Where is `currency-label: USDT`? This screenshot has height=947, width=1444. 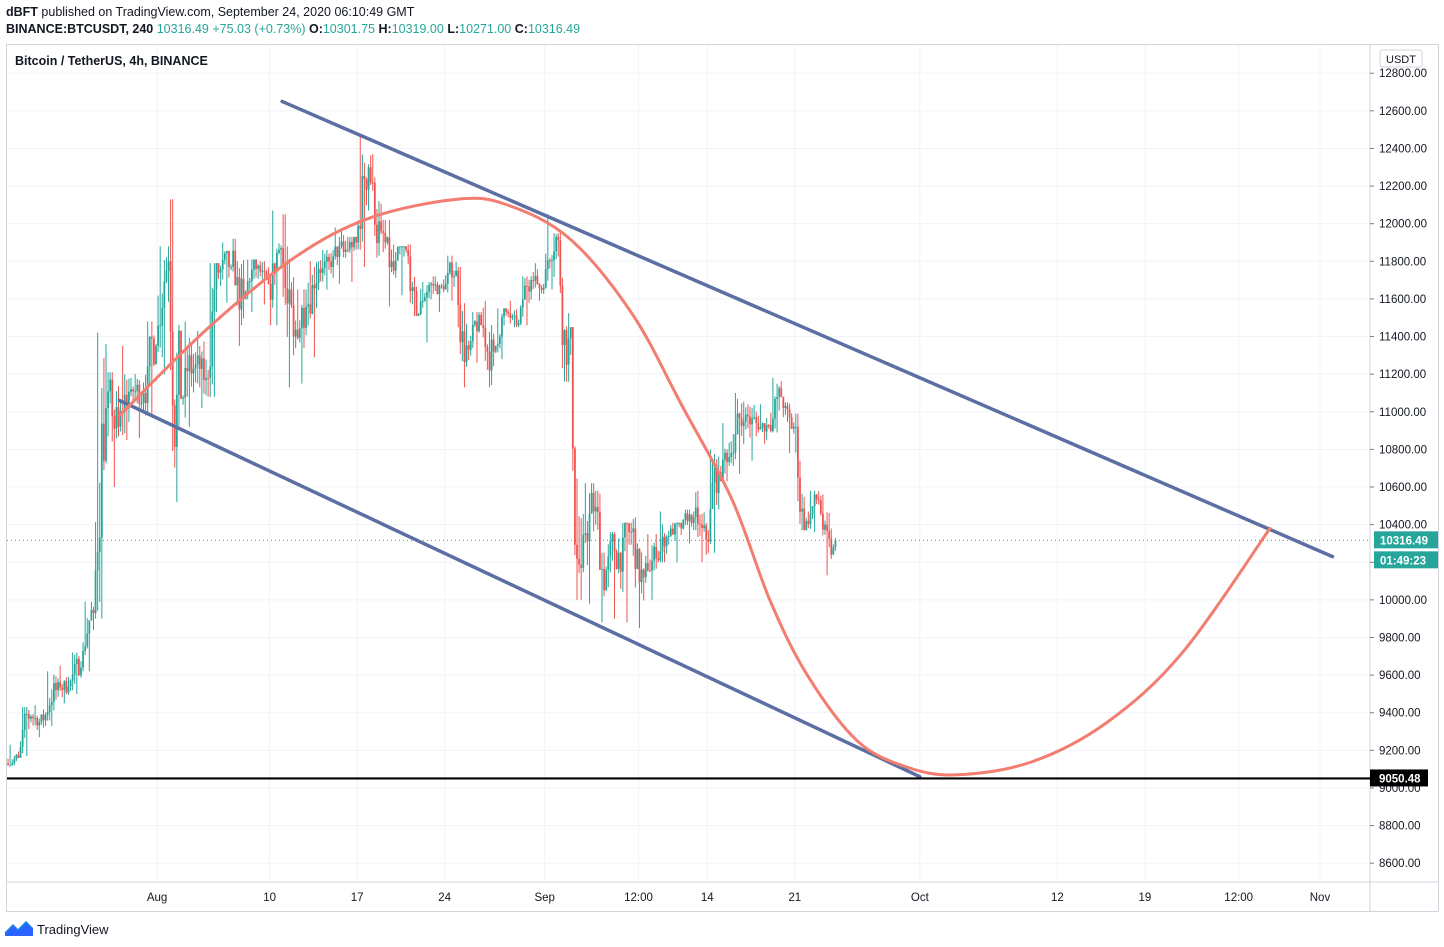
currency-label: USDT is located at coordinates (1401, 60).